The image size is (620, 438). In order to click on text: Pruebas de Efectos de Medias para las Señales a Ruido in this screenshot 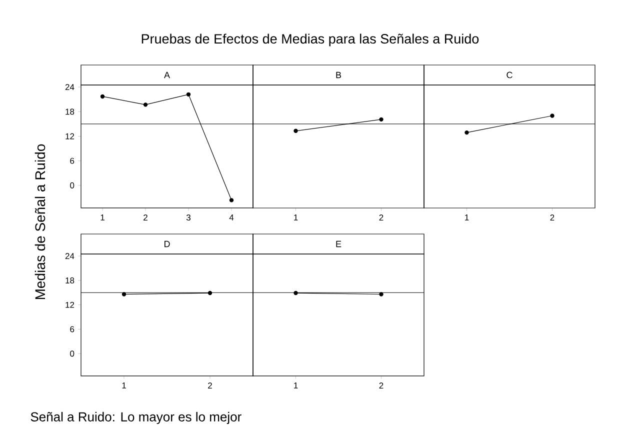, I will do `click(310, 40)`.